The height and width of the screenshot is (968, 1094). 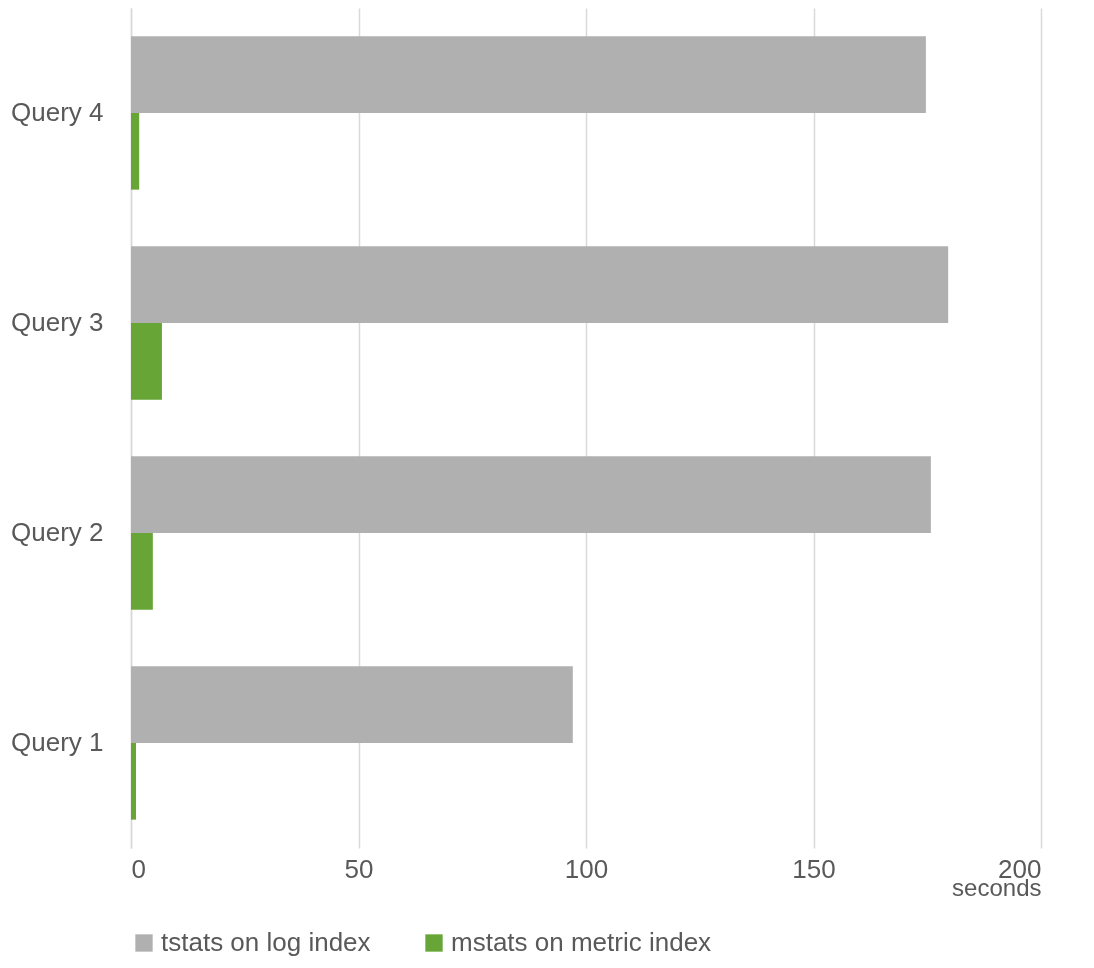 I want to click on y-tick-label: Query 4, so click(x=57, y=112).